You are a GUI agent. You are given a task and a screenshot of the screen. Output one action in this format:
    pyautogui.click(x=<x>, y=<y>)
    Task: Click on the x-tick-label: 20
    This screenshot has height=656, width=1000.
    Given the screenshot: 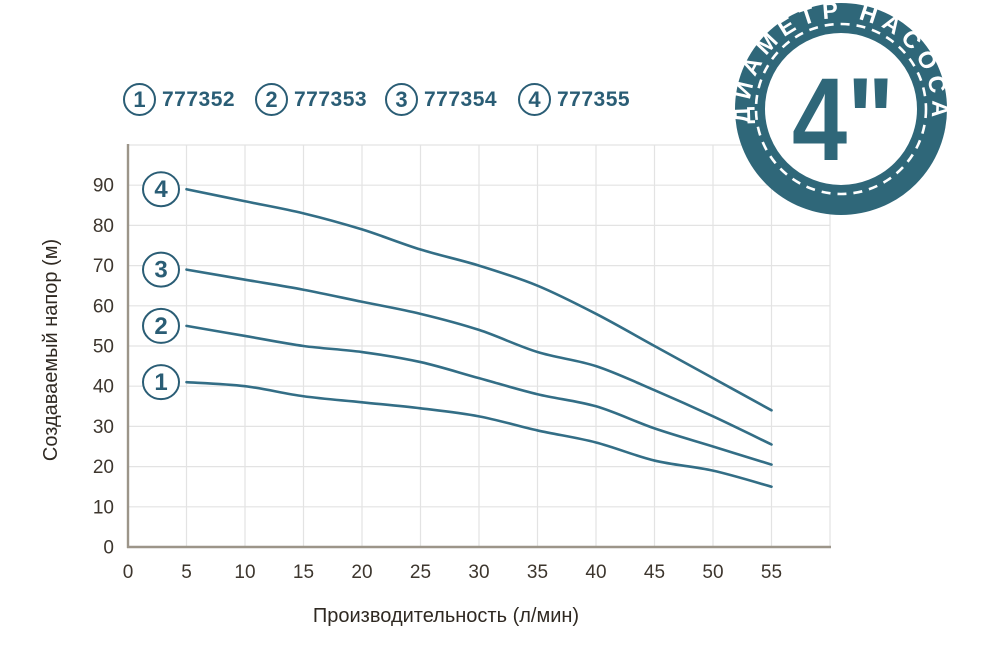 What is the action you would take?
    pyautogui.click(x=361, y=572)
    